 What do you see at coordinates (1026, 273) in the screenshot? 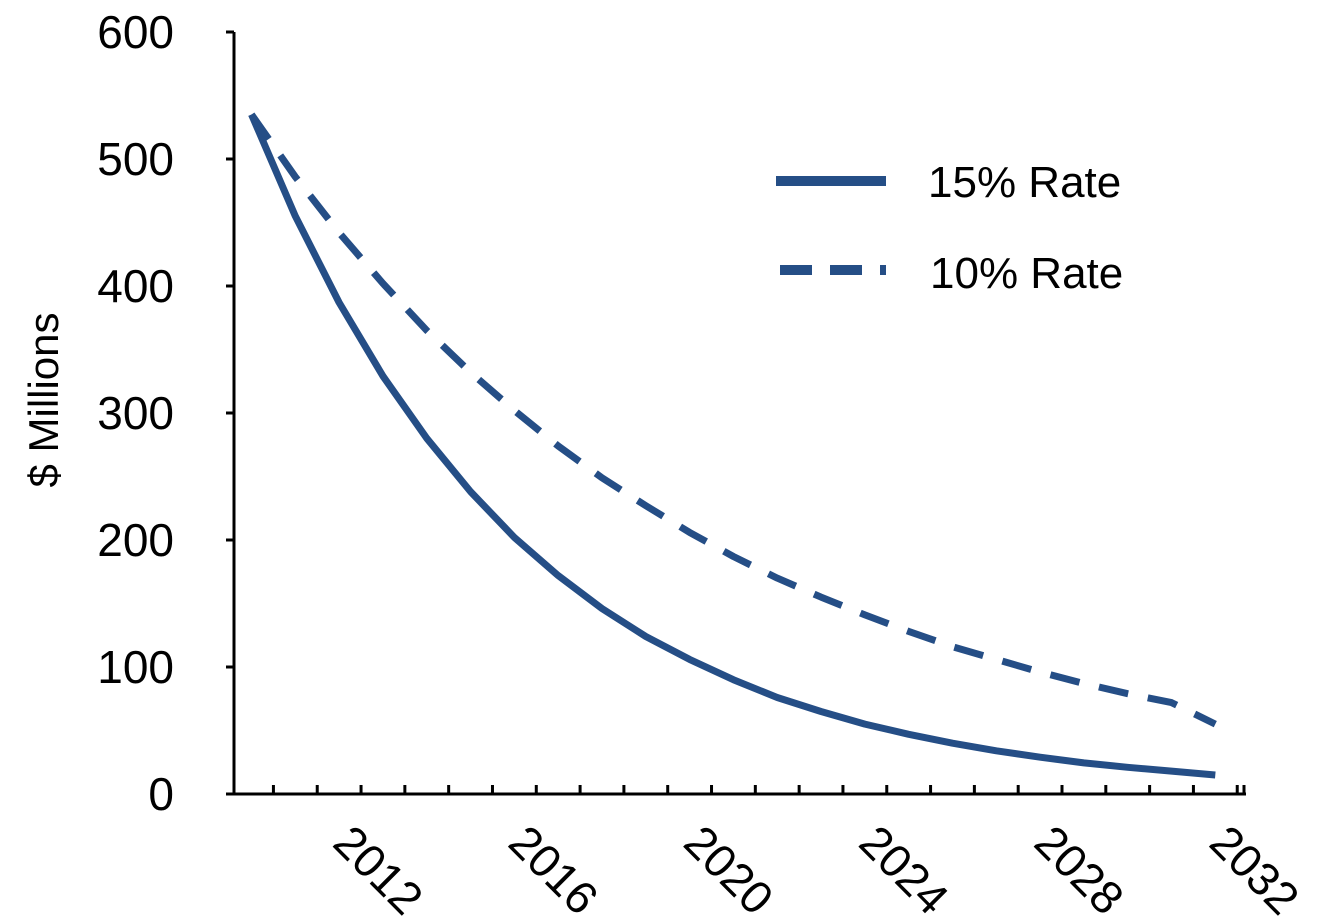
I see `legend-label-10-rate: 10% Rate` at bounding box center [1026, 273].